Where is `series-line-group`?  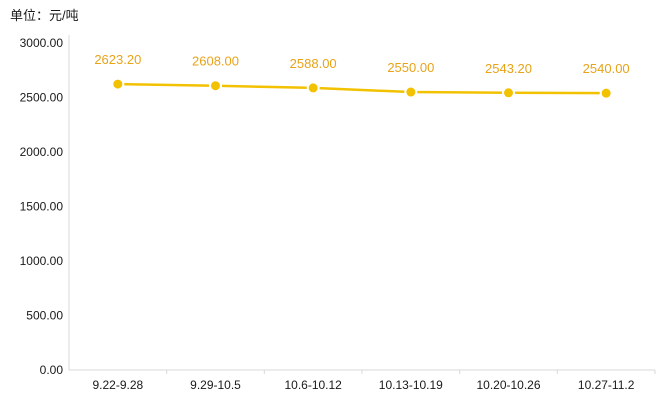
series-line-group is located at coordinates (362, 88).